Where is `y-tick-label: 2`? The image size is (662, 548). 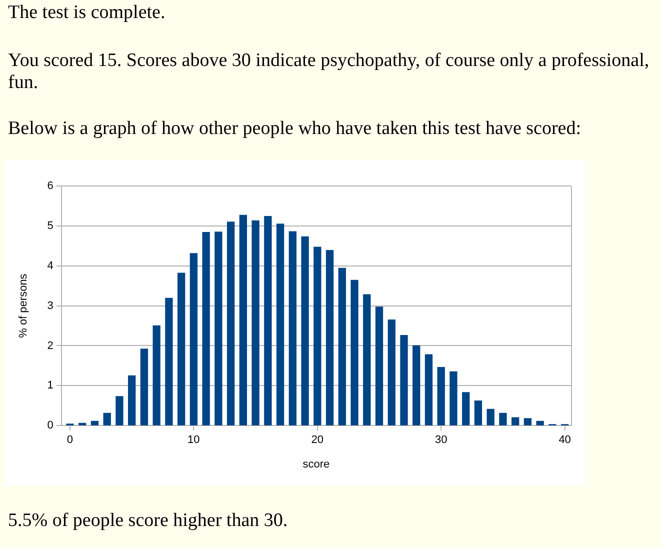 y-tick-label: 2 is located at coordinates (50, 346).